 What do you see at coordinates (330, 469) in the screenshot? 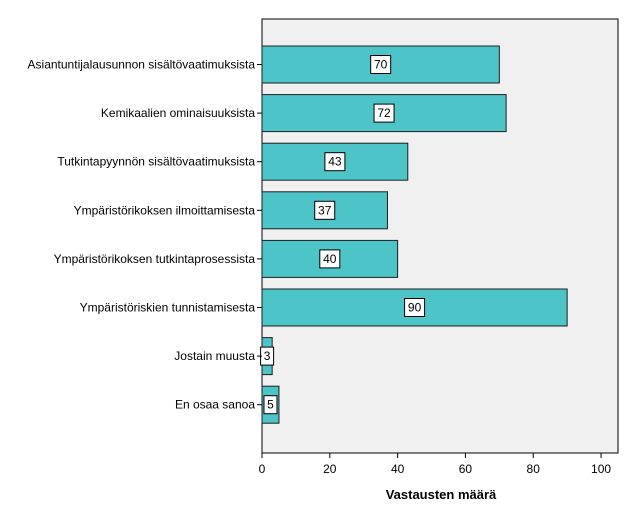
I see `x-tick-label: 20` at bounding box center [330, 469].